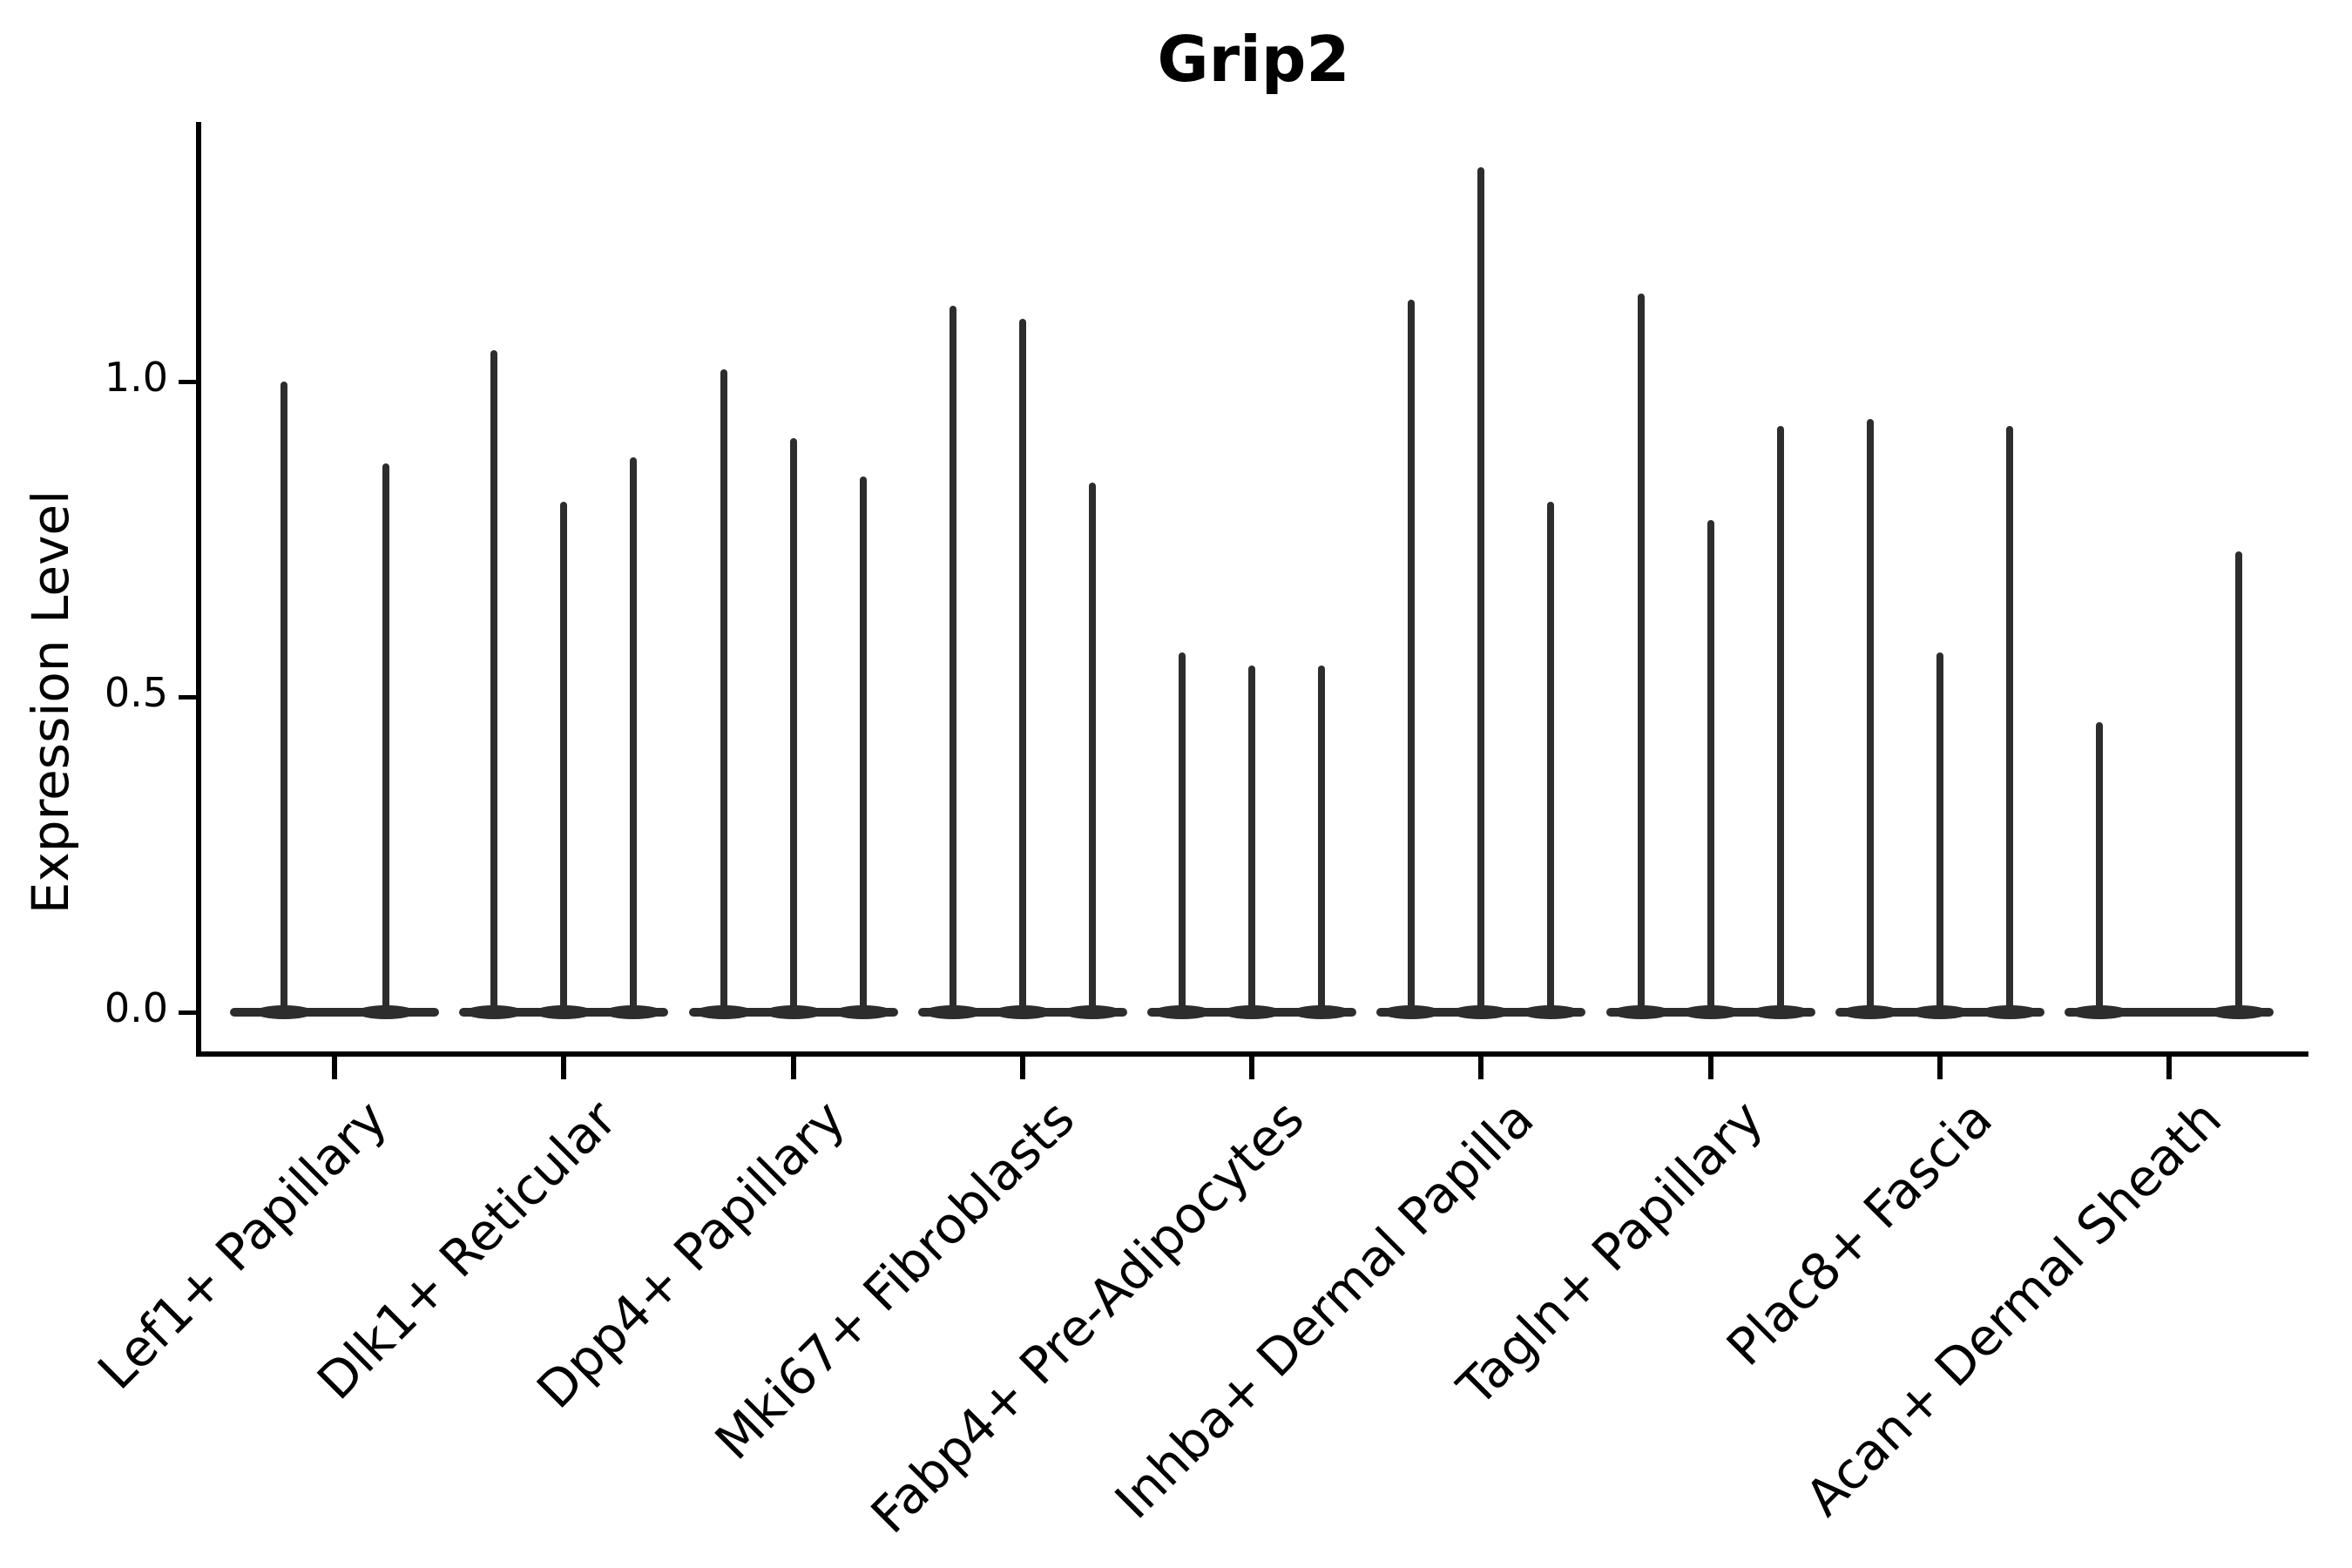  What do you see at coordinates (2014, 1309) in the screenshot?
I see `x-tick-label: Acan+ Dermal Sheath` at bounding box center [2014, 1309].